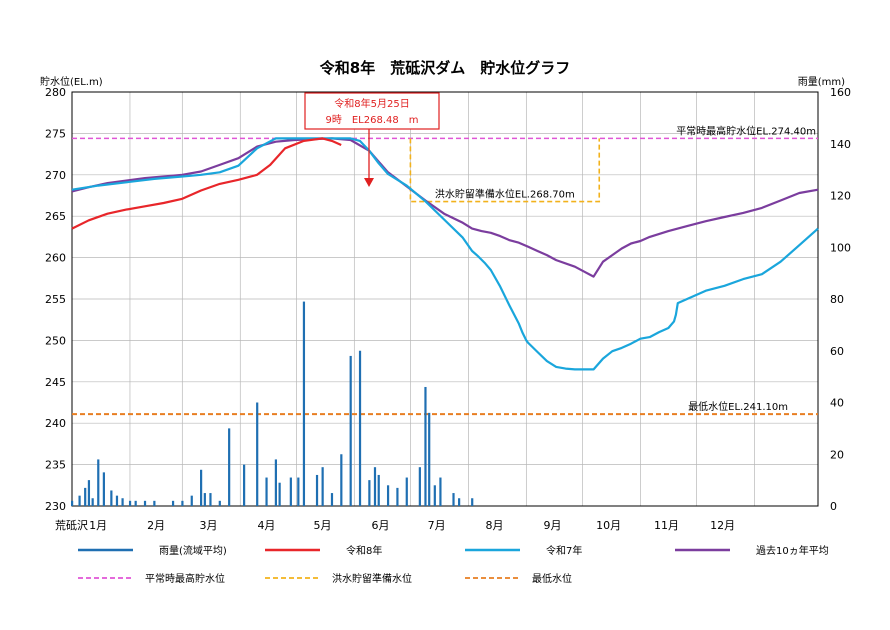  I want to click on legend-label-r8: 令和8年, so click(364, 550).